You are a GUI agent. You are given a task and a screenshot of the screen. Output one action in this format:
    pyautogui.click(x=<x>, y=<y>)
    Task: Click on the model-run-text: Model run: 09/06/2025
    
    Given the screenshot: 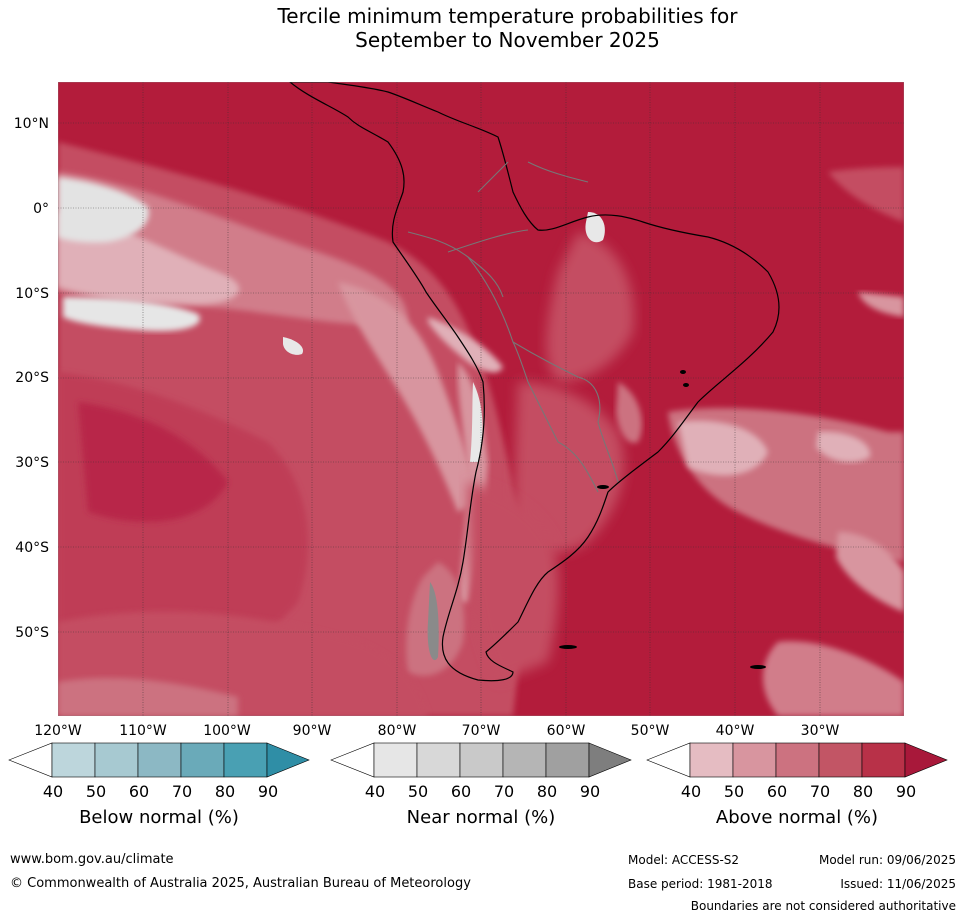 What is the action you would take?
    pyautogui.click(x=887, y=860)
    